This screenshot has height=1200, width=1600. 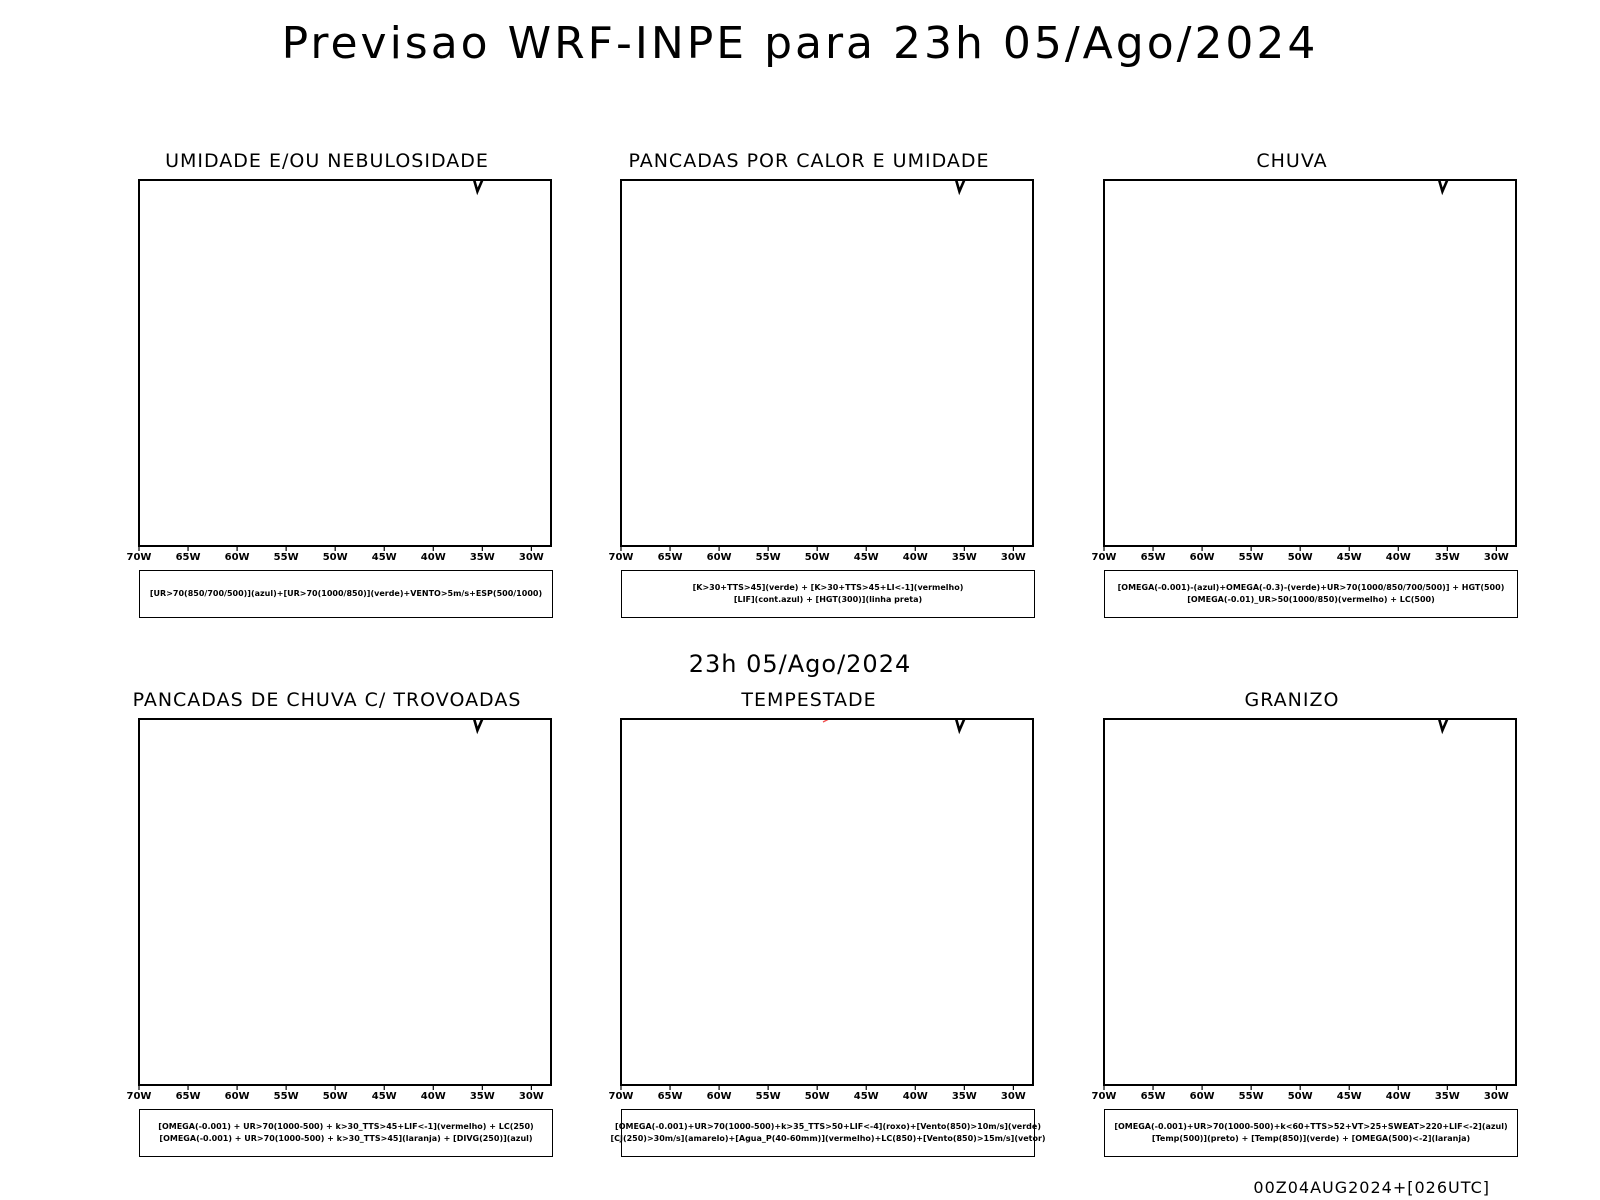 I want to click on page-title: Previsao WRF-INPE para 23h 05/Ago/2024, so click(x=800, y=43).